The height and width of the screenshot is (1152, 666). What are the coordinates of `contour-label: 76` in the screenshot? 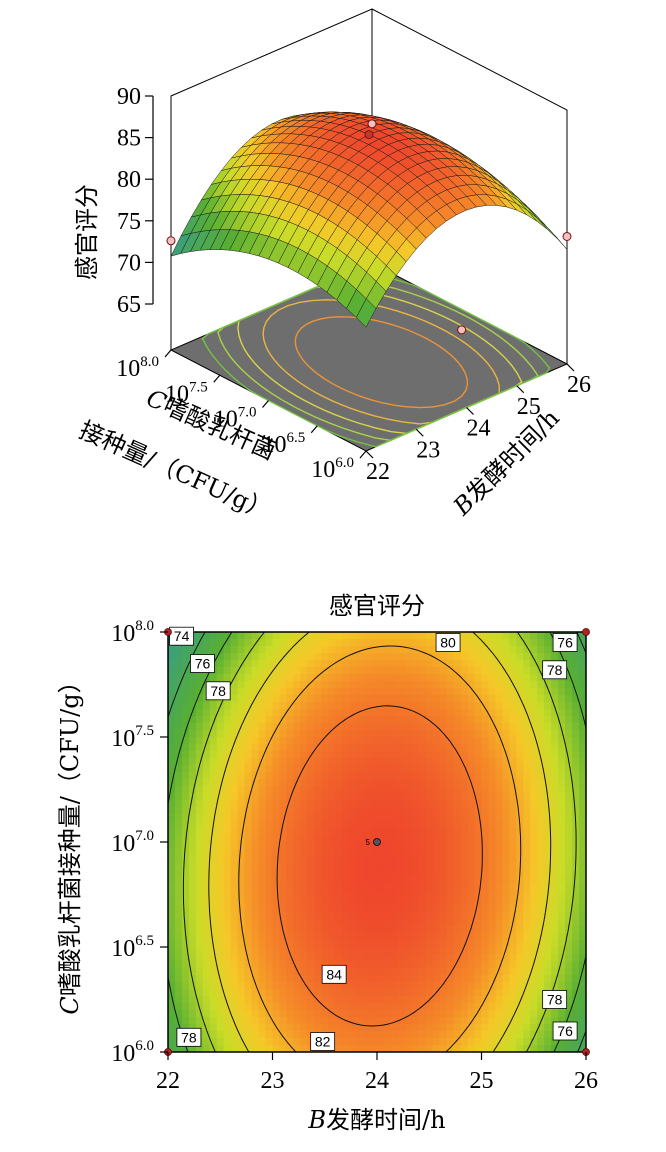 It's located at (202, 663).